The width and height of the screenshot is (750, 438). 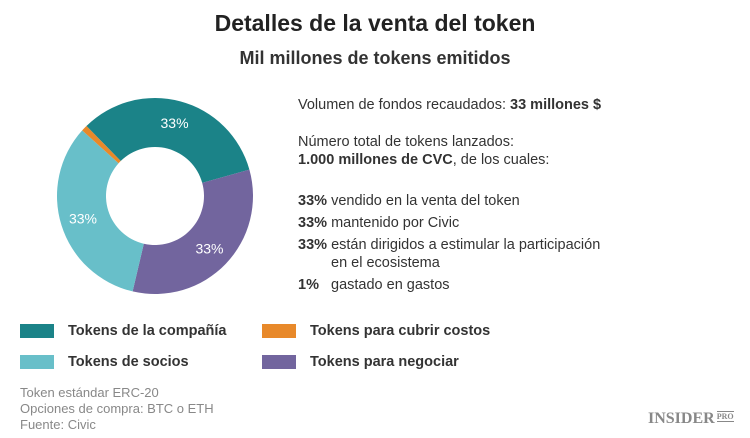 I want to click on info-total-value: 1.000 millones de CVC, de los cuales:, so click(x=424, y=160).